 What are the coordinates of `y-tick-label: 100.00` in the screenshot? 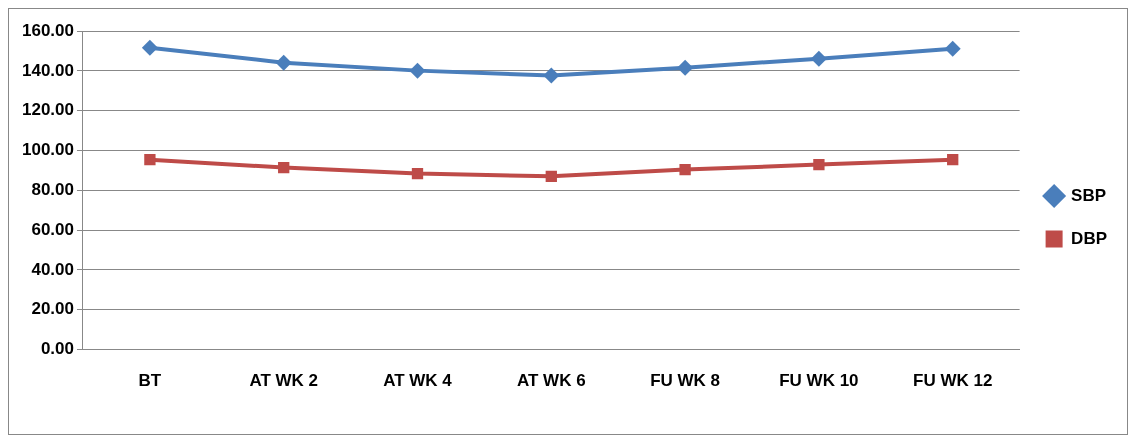 It's located at (48, 150).